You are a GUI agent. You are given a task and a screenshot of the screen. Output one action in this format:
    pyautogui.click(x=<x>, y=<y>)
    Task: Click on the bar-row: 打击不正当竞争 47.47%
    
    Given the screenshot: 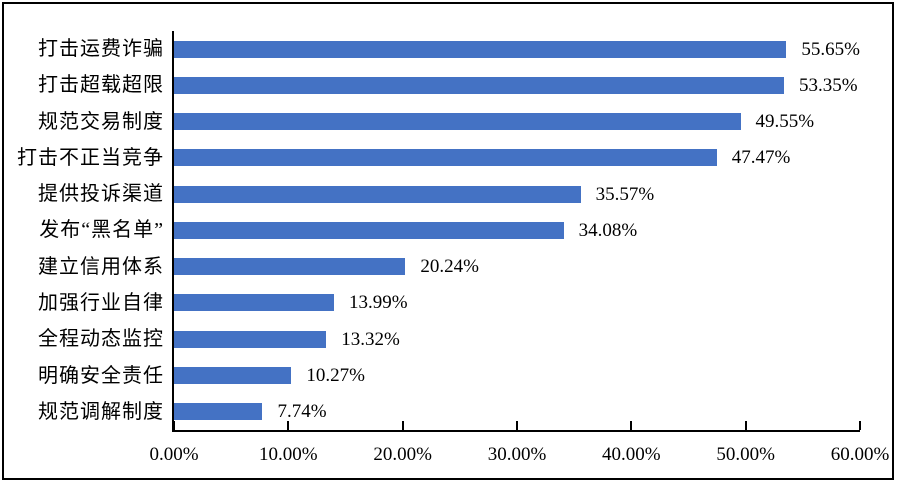 What is the action you would take?
    pyautogui.click(x=438, y=158)
    